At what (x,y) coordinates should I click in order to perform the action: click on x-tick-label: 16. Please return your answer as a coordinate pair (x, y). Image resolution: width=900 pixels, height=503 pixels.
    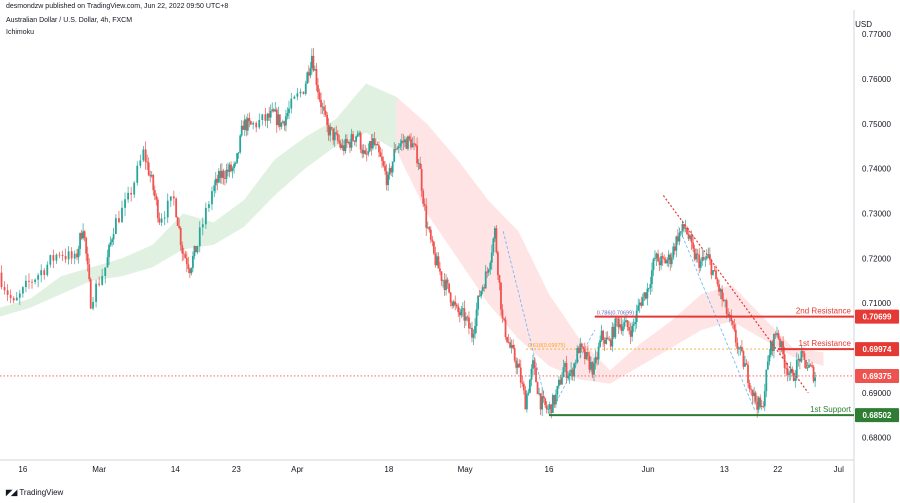
    Looking at the image, I should click on (22, 469).